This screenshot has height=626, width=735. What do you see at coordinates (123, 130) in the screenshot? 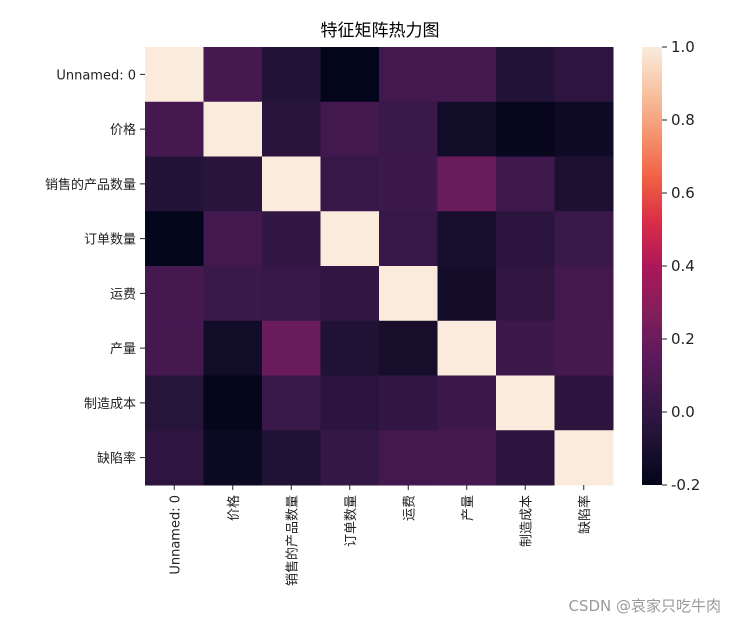
I see `y-tick-label: 价格` at bounding box center [123, 130].